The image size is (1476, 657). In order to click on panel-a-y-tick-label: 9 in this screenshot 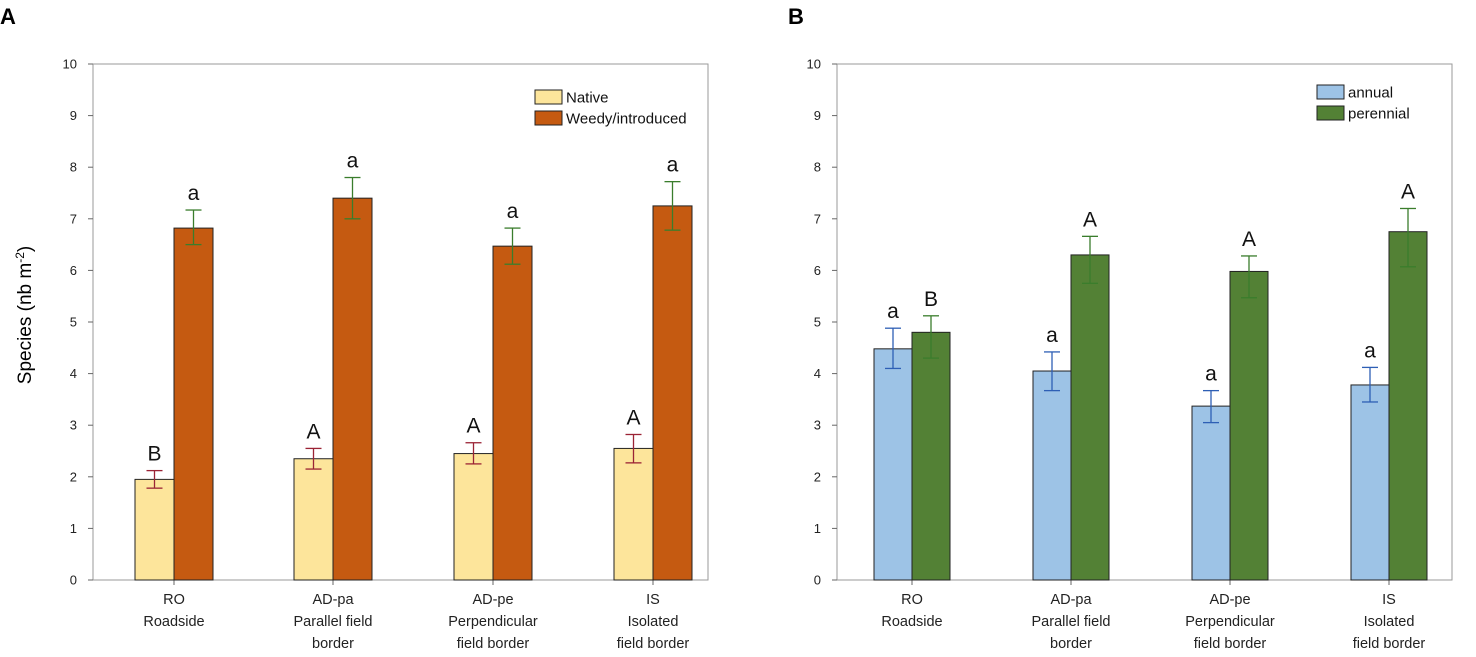, I will do `click(73, 115)`.